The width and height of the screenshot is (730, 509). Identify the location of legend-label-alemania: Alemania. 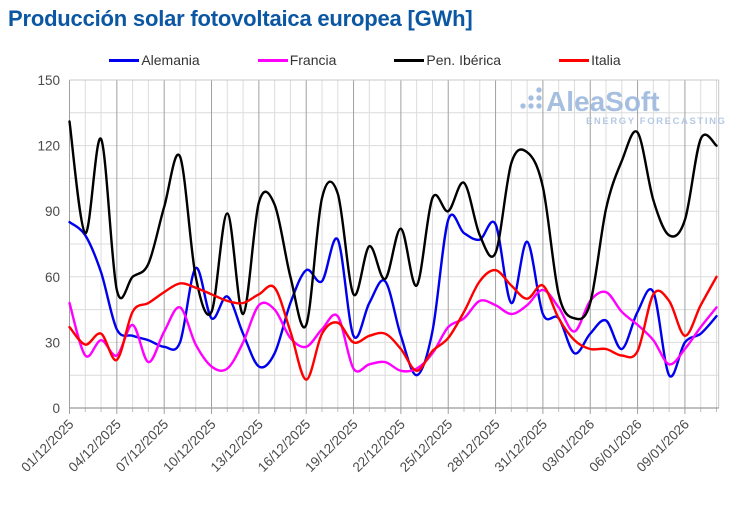
(170, 60).